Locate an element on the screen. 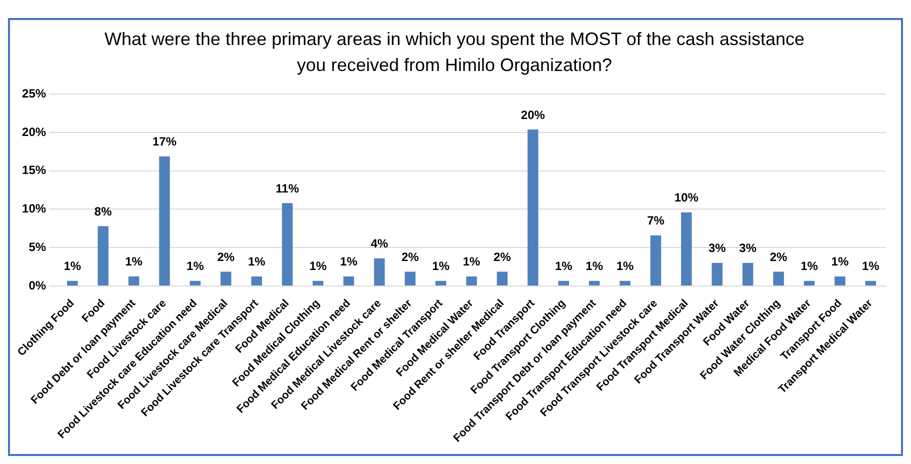  chart-title: What were the three primary areas in which you spent the MOST of the cash assistance you received from Himilo Organization? is located at coordinates (455, 52).